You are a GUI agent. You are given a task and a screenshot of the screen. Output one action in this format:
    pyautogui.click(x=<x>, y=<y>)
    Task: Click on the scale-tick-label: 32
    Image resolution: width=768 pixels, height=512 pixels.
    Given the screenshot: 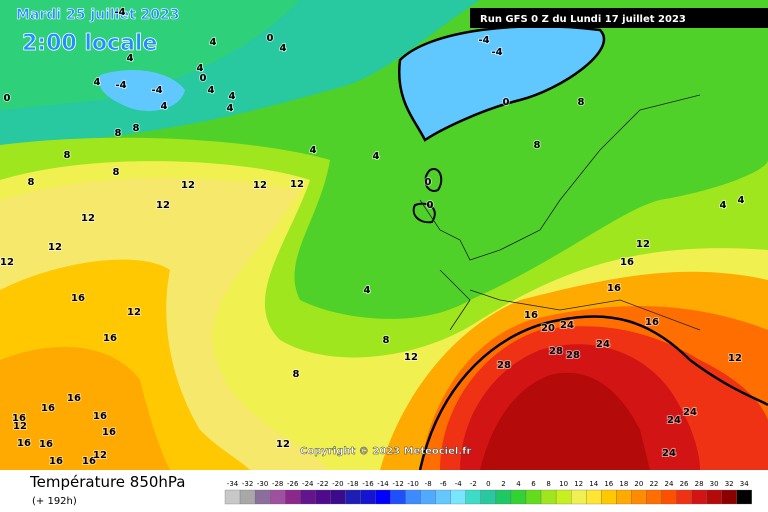 What is the action you would take?
    pyautogui.click(x=729, y=484)
    